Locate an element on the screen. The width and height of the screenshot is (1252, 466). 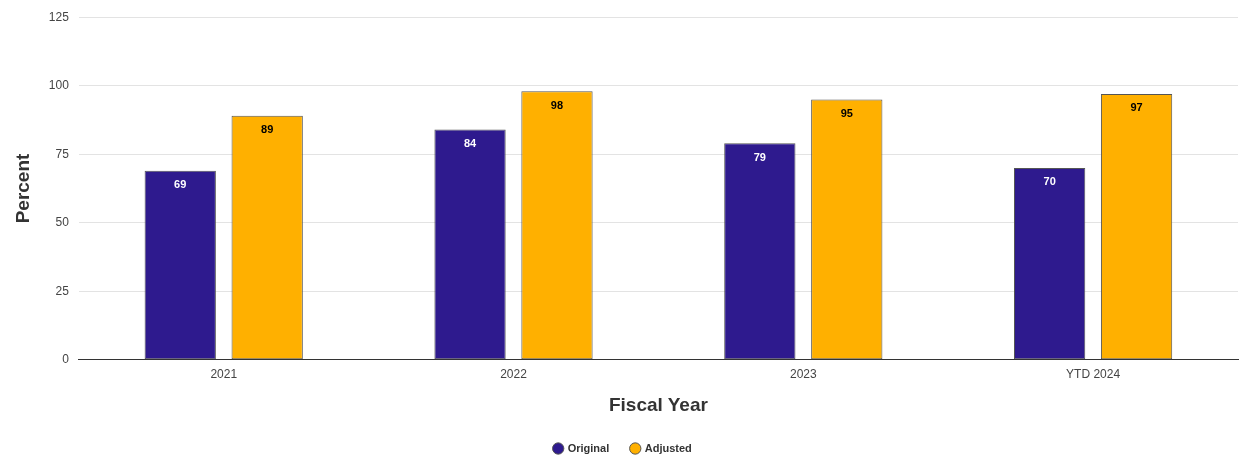
x-tick-label: 2023 is located at coordinates (803, 374).